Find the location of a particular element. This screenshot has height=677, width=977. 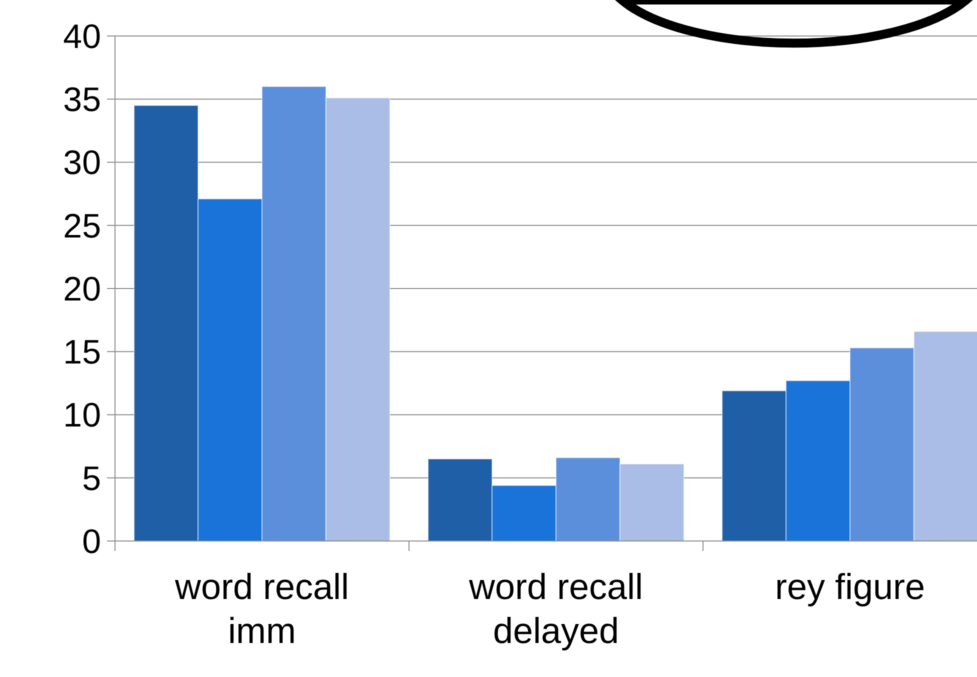

y-tick-label: 40 is located at coordinates (82, 37).